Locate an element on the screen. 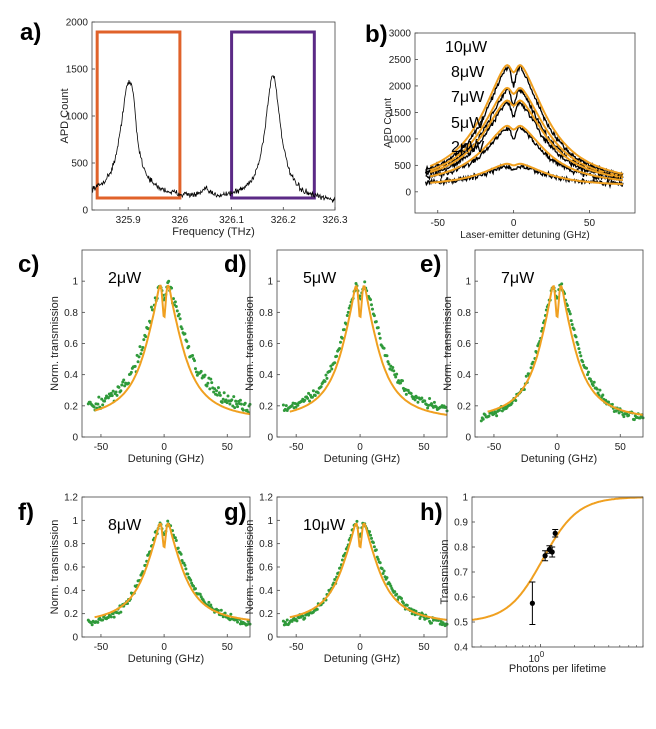 The height and width of the screenshot is (729, 656). y-tick-label: 3000 is located at coordinates (400, 34).